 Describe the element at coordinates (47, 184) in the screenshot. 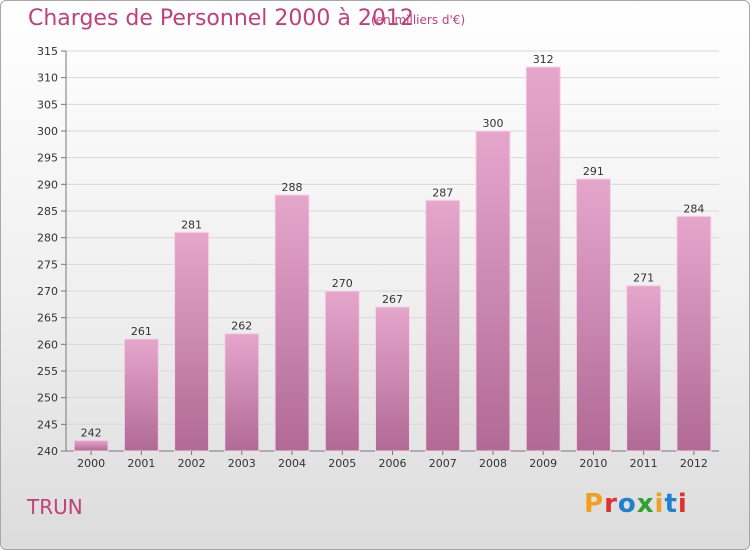

I see `y-tick-label: 290` at that location.